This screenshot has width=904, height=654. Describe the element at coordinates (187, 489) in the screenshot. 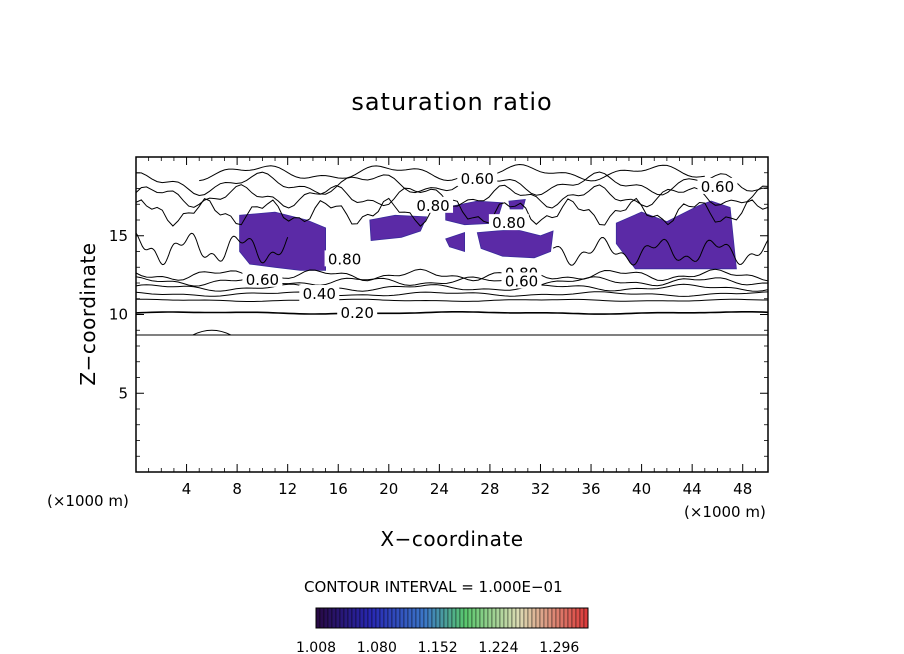

I see `x-tick-label: 4` at that location.